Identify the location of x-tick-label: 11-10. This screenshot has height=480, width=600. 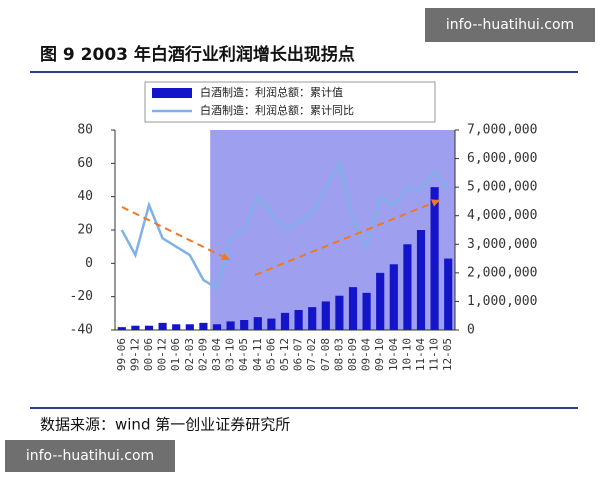
(434, 354).